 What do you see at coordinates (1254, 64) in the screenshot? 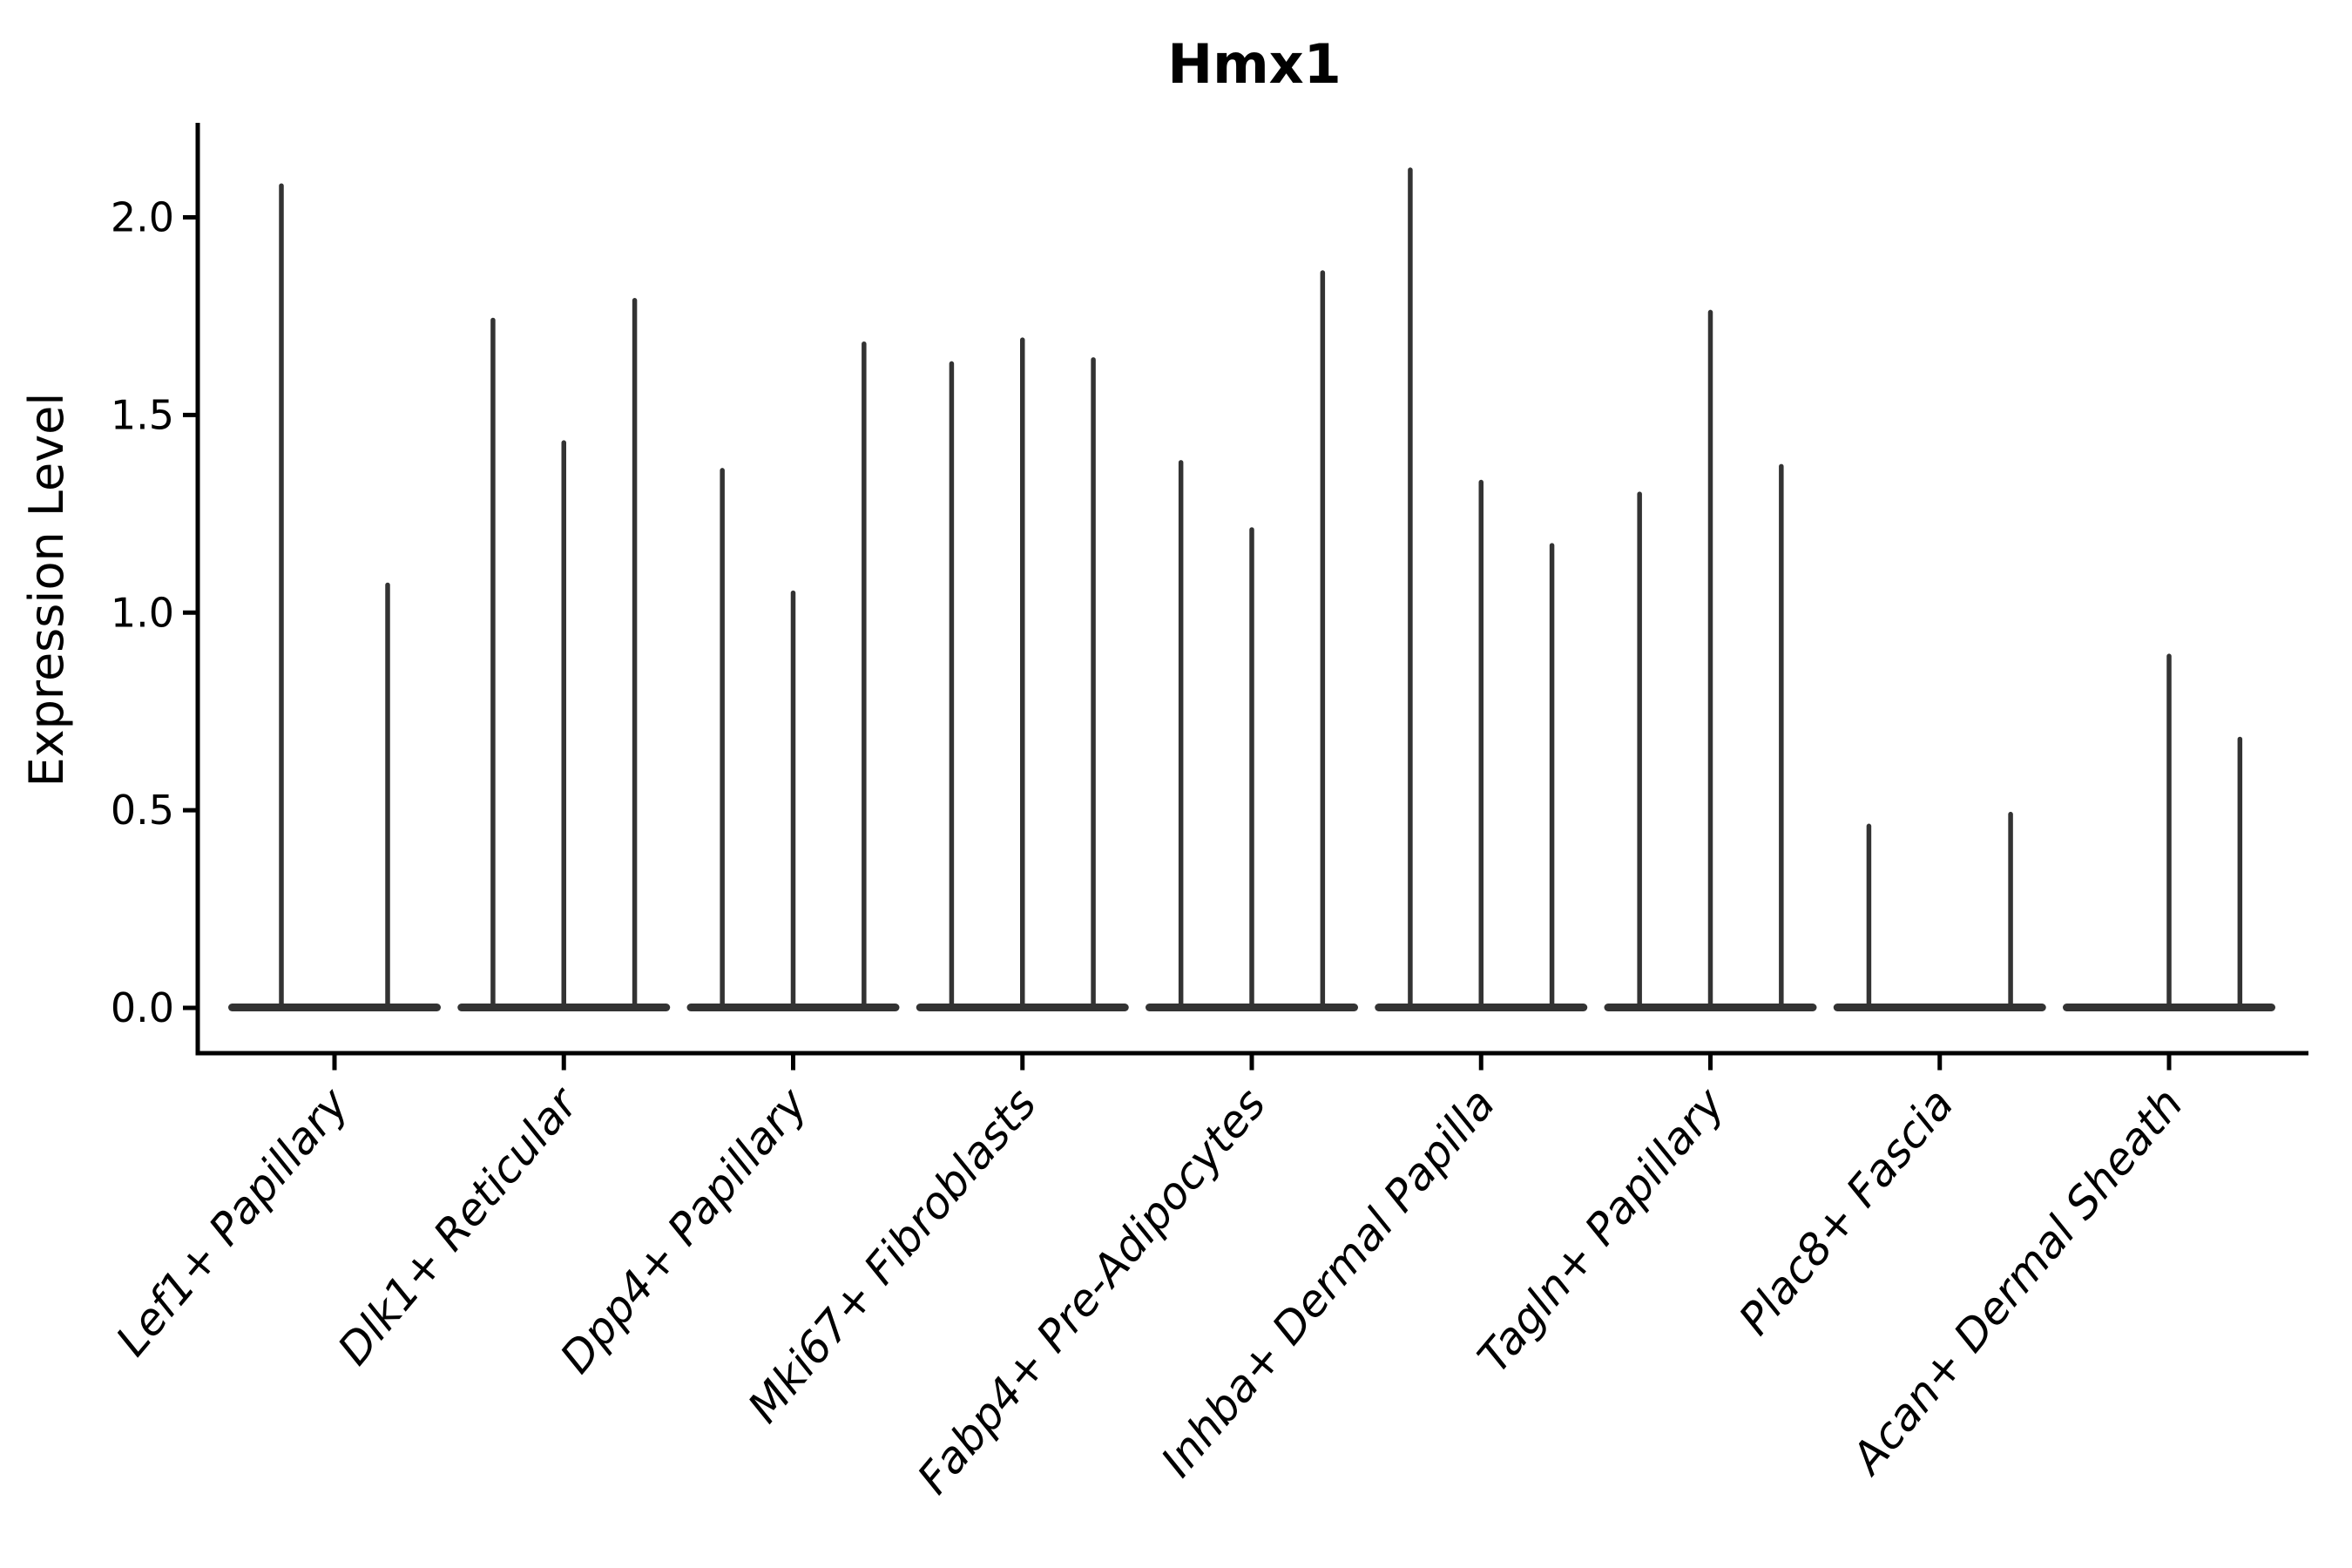
I see `chart-title: Hmx1` at bounding box center [1254, 64].